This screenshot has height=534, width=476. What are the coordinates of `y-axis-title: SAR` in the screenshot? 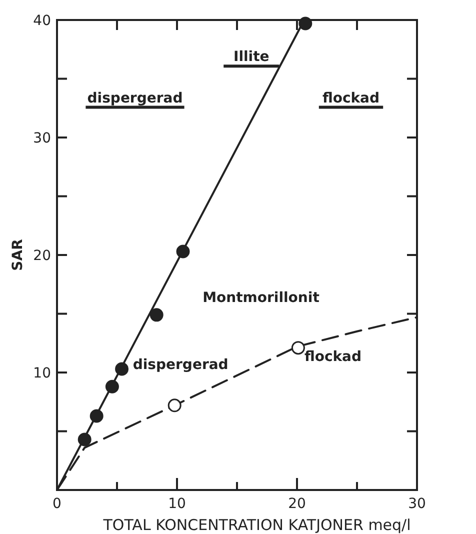 It's located at (18, 254).